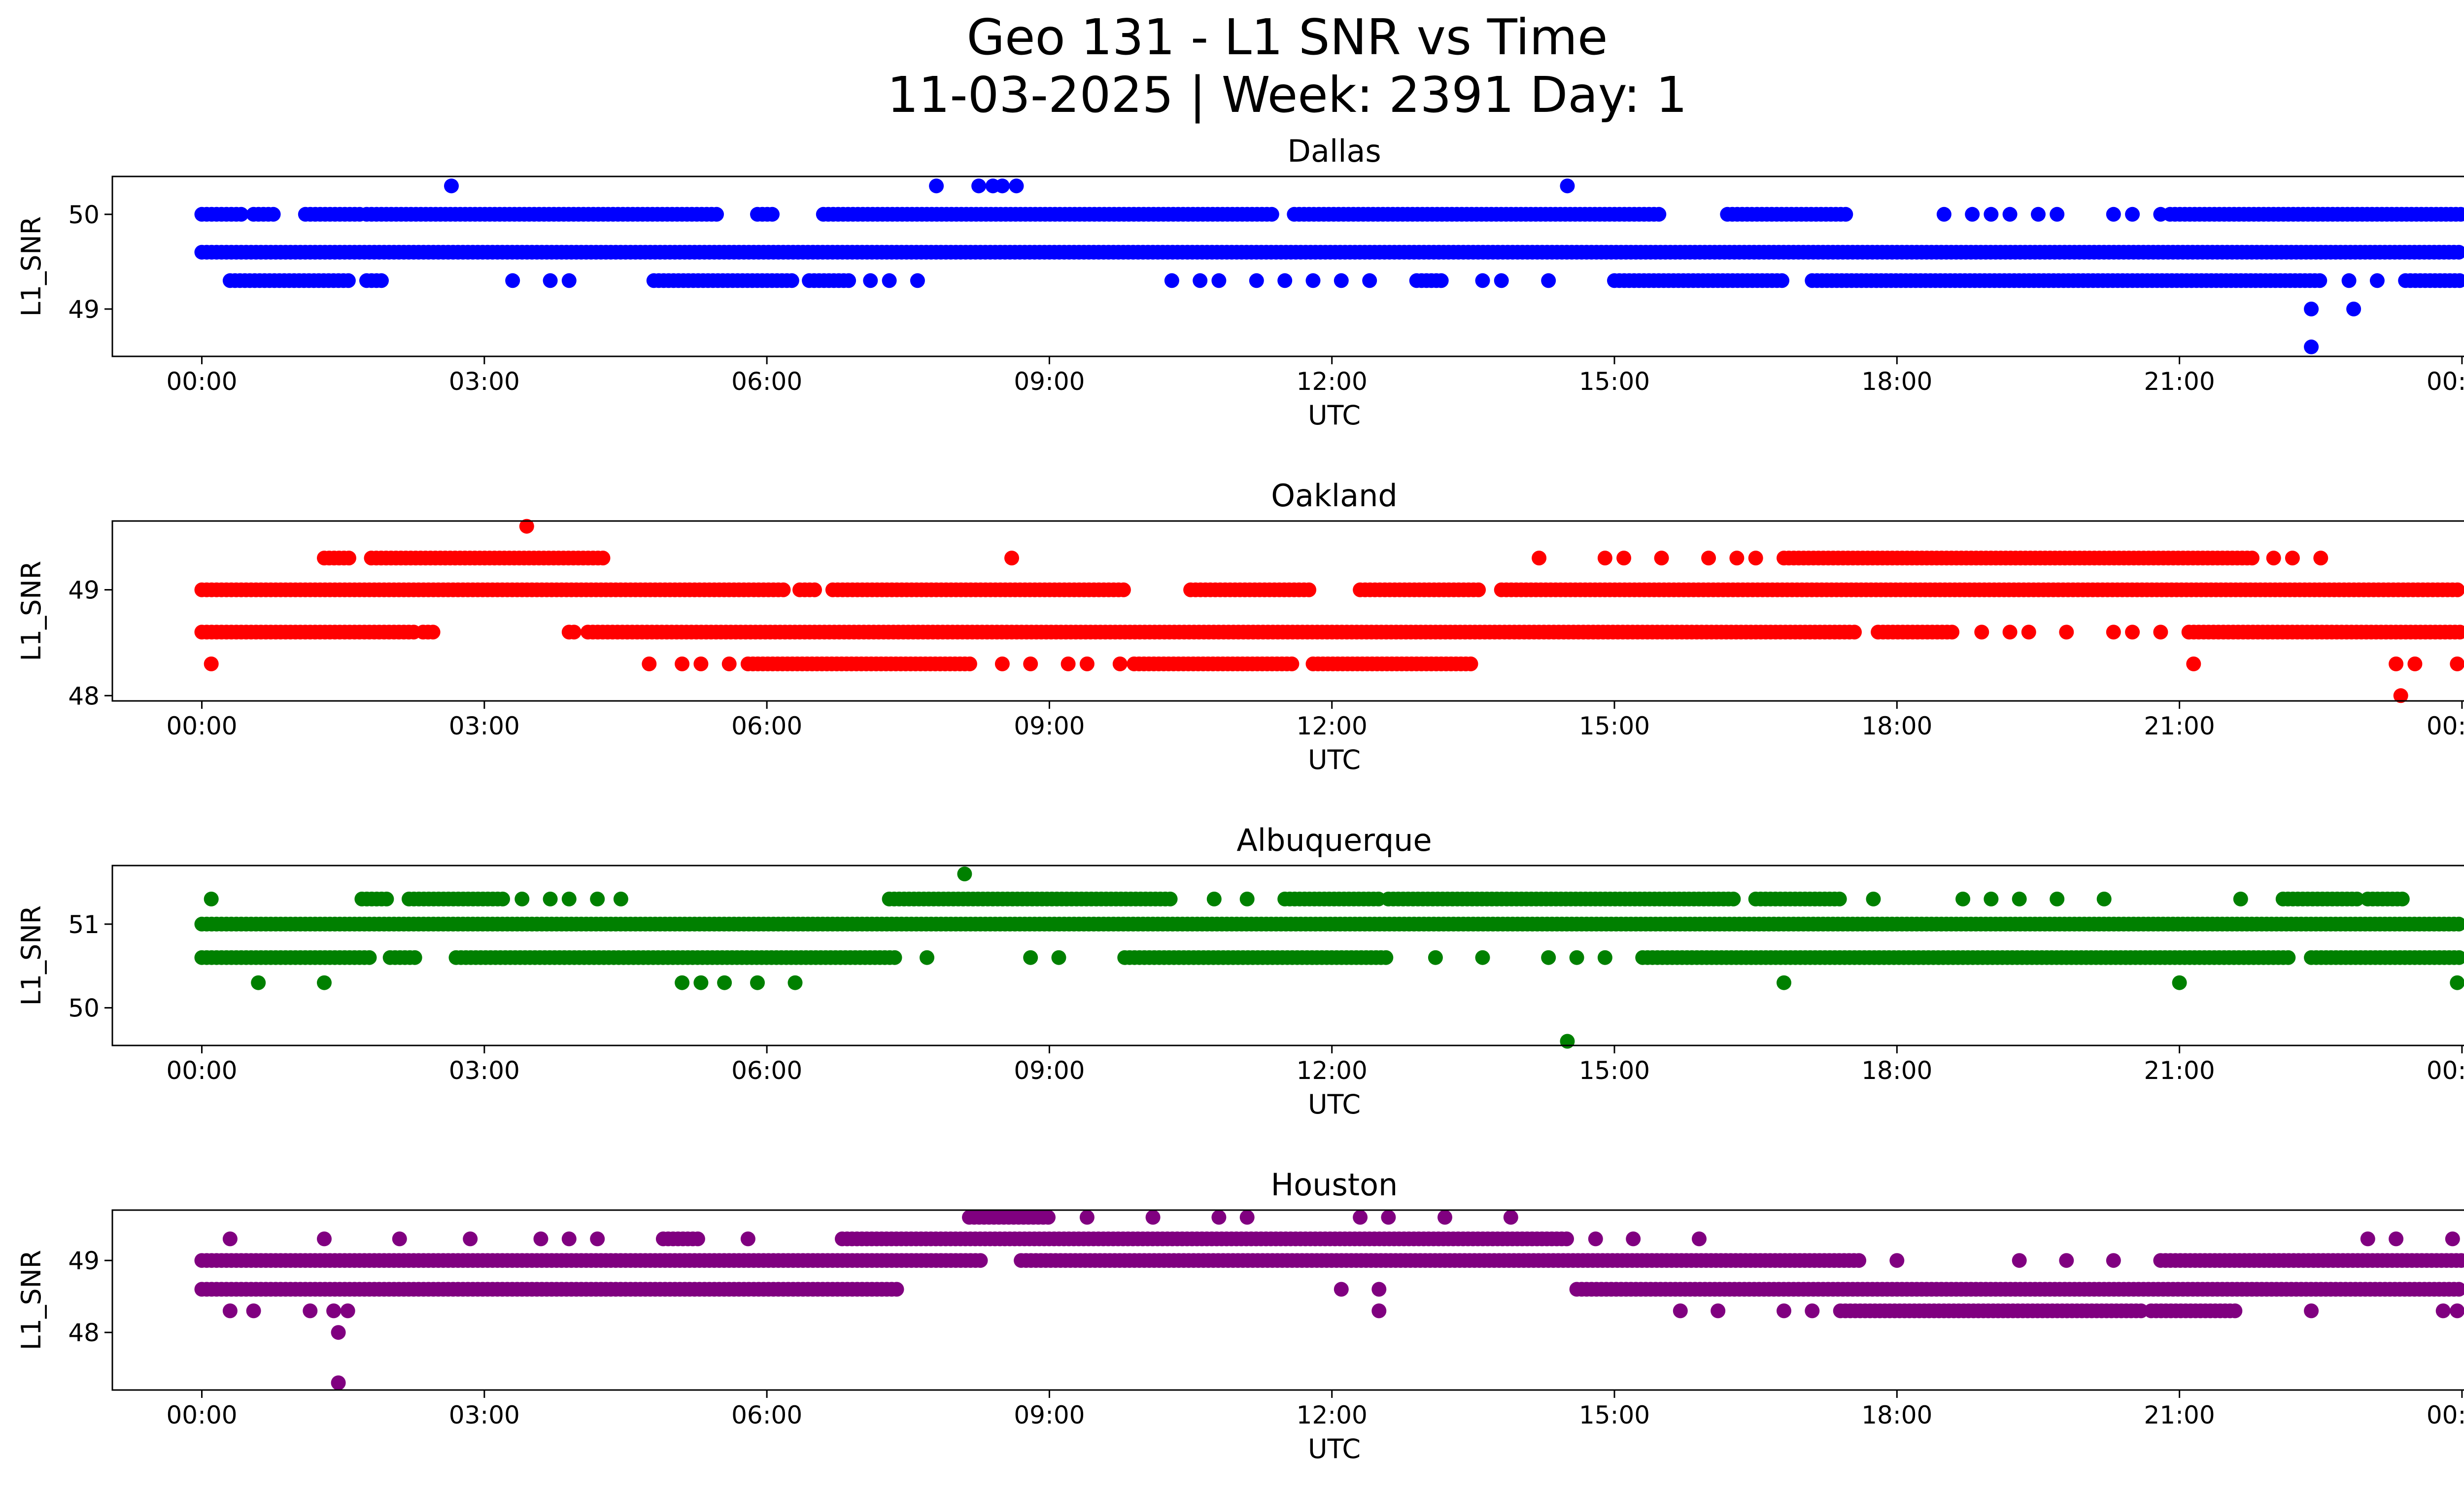 This screenshot has width=2464, height=1495. Describe the element at coordinates (484, 1070) in the screenshot. I see `x-tick-label: 03:00` at that location.